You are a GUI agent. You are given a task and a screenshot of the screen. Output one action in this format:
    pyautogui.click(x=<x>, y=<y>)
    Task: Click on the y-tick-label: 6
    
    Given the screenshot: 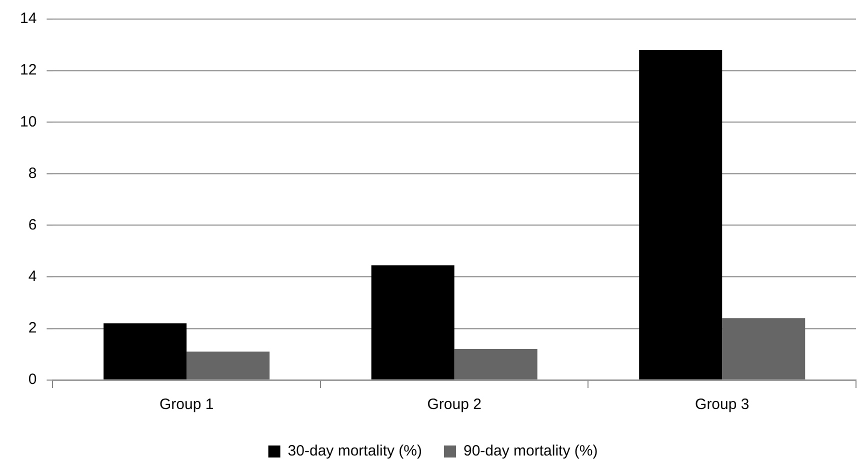 What is the action you would take?
    pyautogui.click(x=32, y=225)
    